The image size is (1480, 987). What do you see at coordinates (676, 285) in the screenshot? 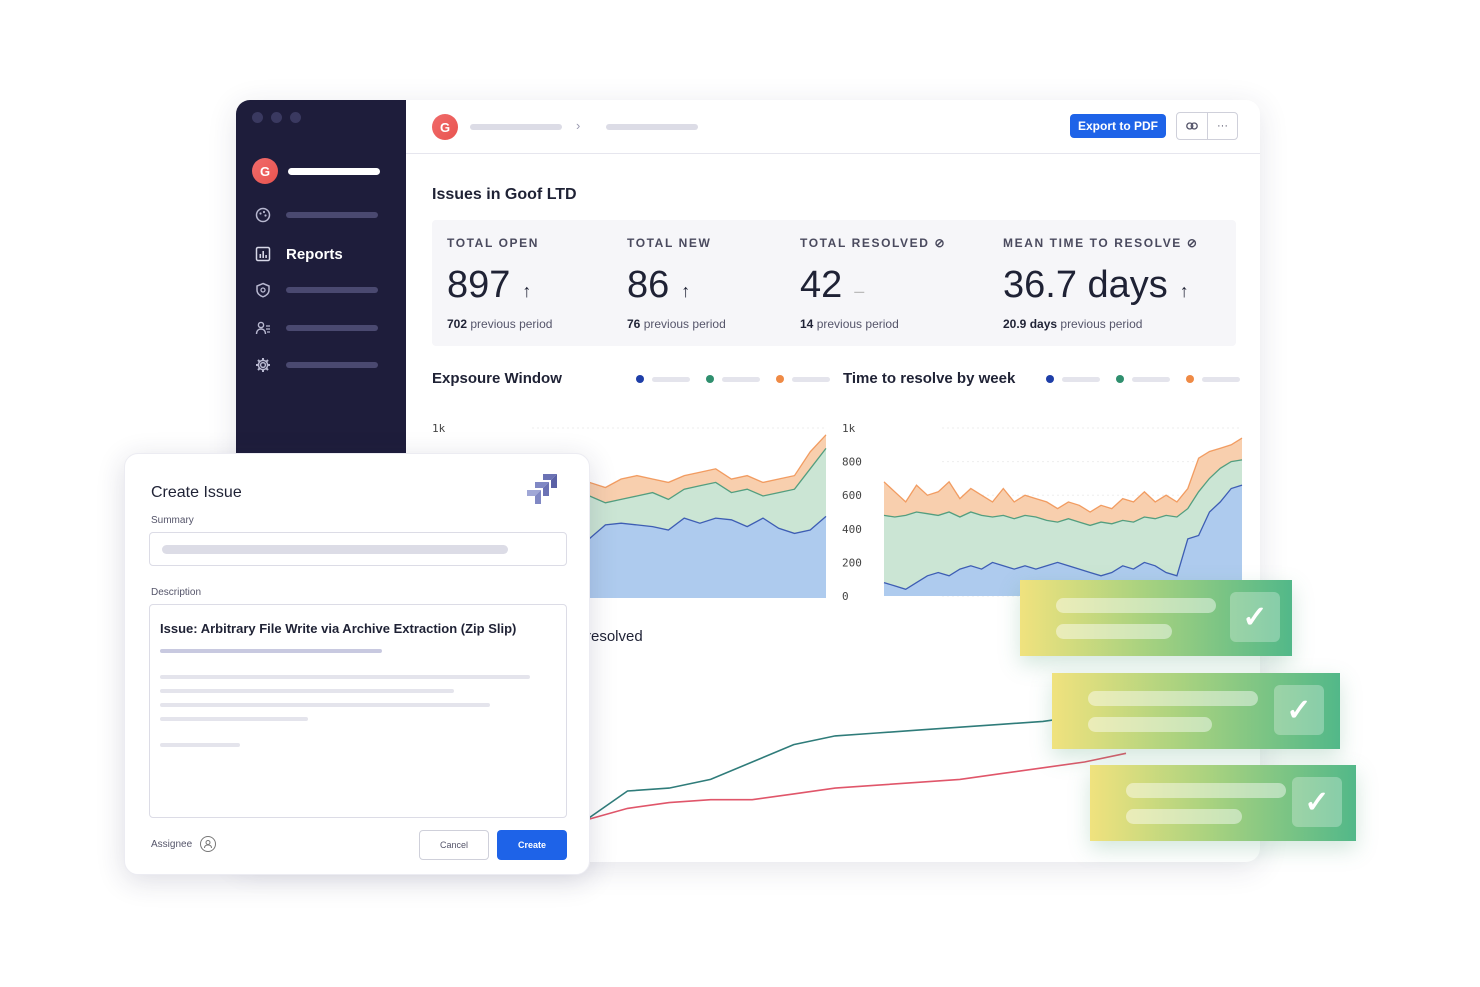
I see `stat-value: 86 ↑` at bounding box center [676, 285].